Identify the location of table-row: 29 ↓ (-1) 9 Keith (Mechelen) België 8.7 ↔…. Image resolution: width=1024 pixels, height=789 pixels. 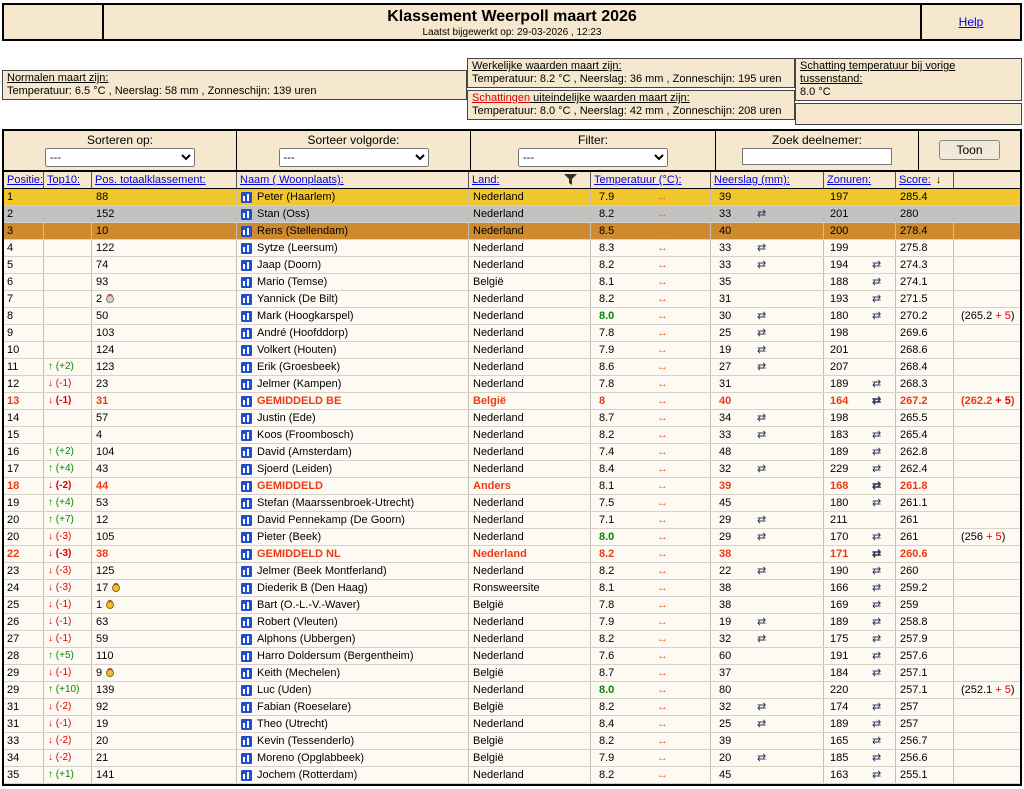
(512, 673).